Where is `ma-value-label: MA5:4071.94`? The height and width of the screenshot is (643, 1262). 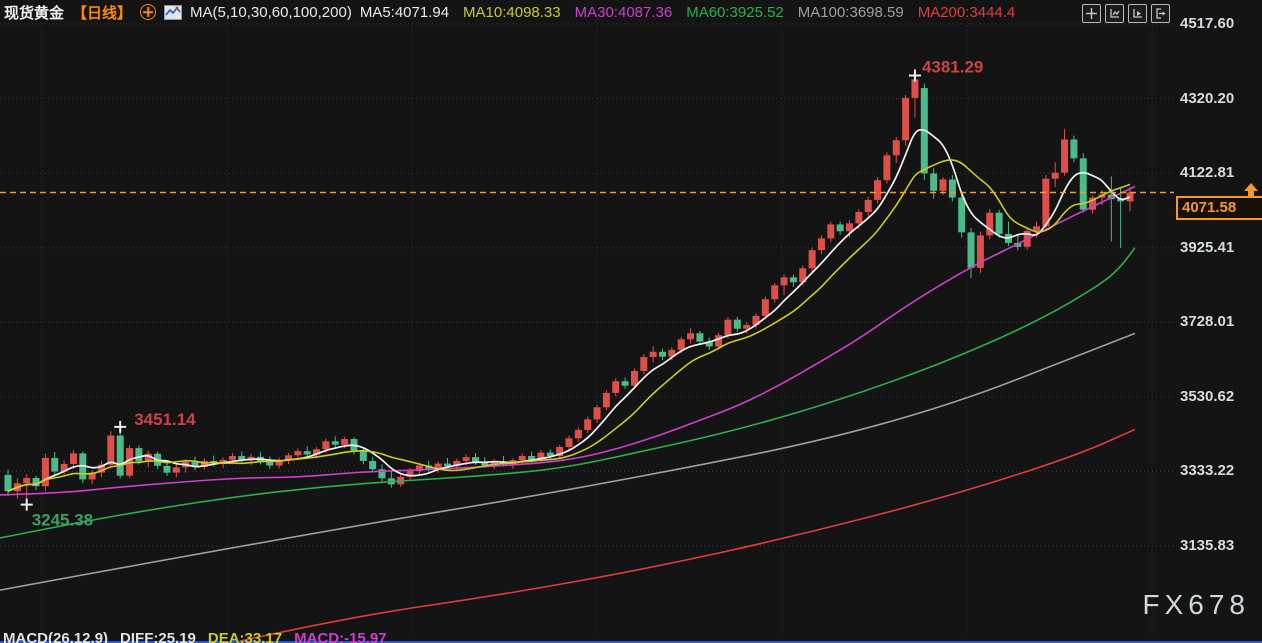
ma-value-label: MA5:4071.94 is located at coordinates (404, 12).